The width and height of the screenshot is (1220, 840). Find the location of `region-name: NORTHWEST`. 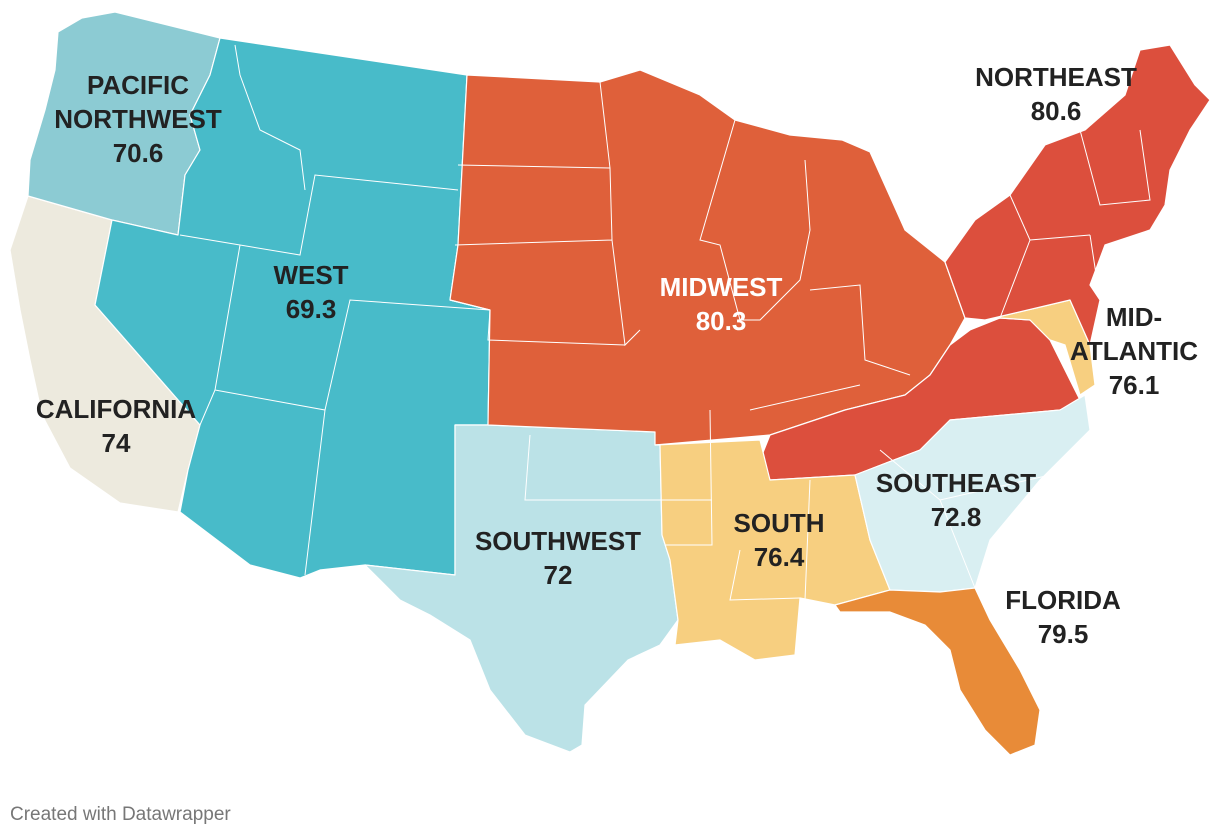

region-name: NORTHWEST is located at coordinates (138, 119).